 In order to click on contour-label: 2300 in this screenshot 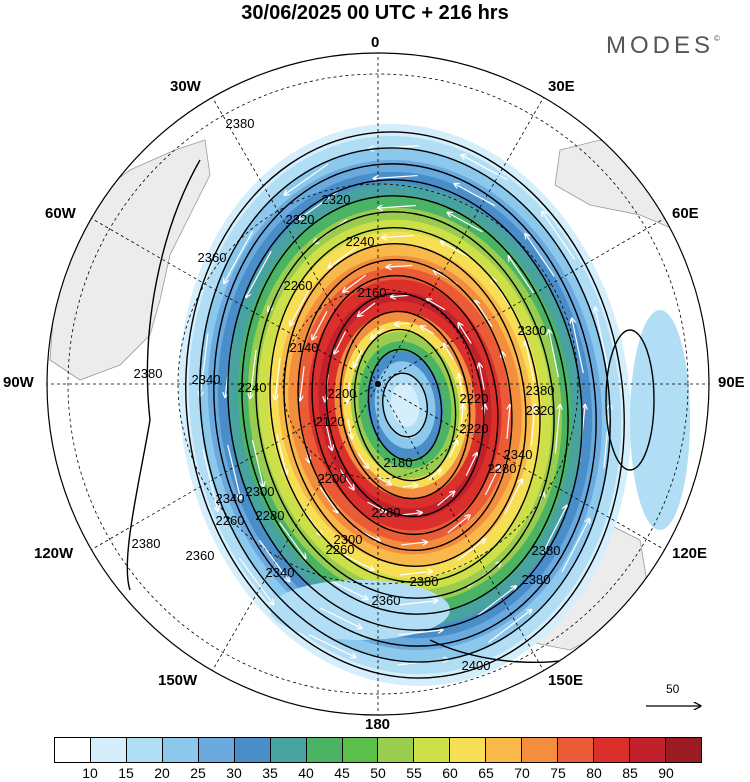, I will do `click(348, 539)`.